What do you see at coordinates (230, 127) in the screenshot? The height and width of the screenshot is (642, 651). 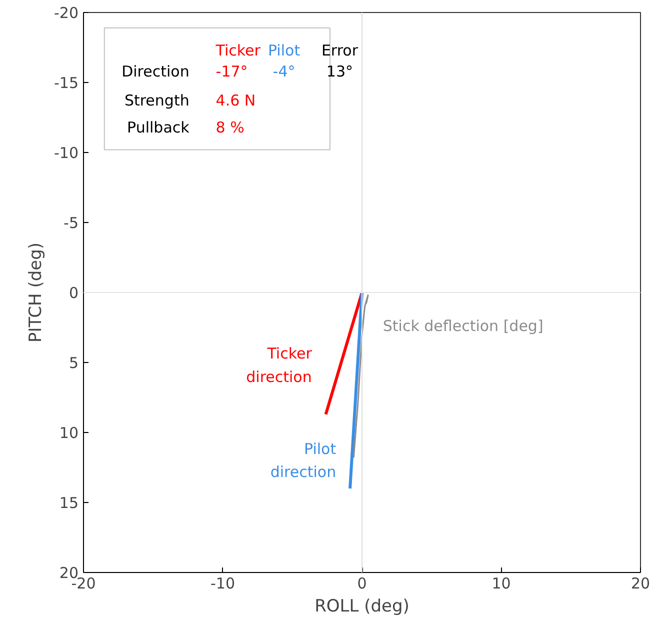 I see `annotation: 8 %` at bounding box center [230, 127].